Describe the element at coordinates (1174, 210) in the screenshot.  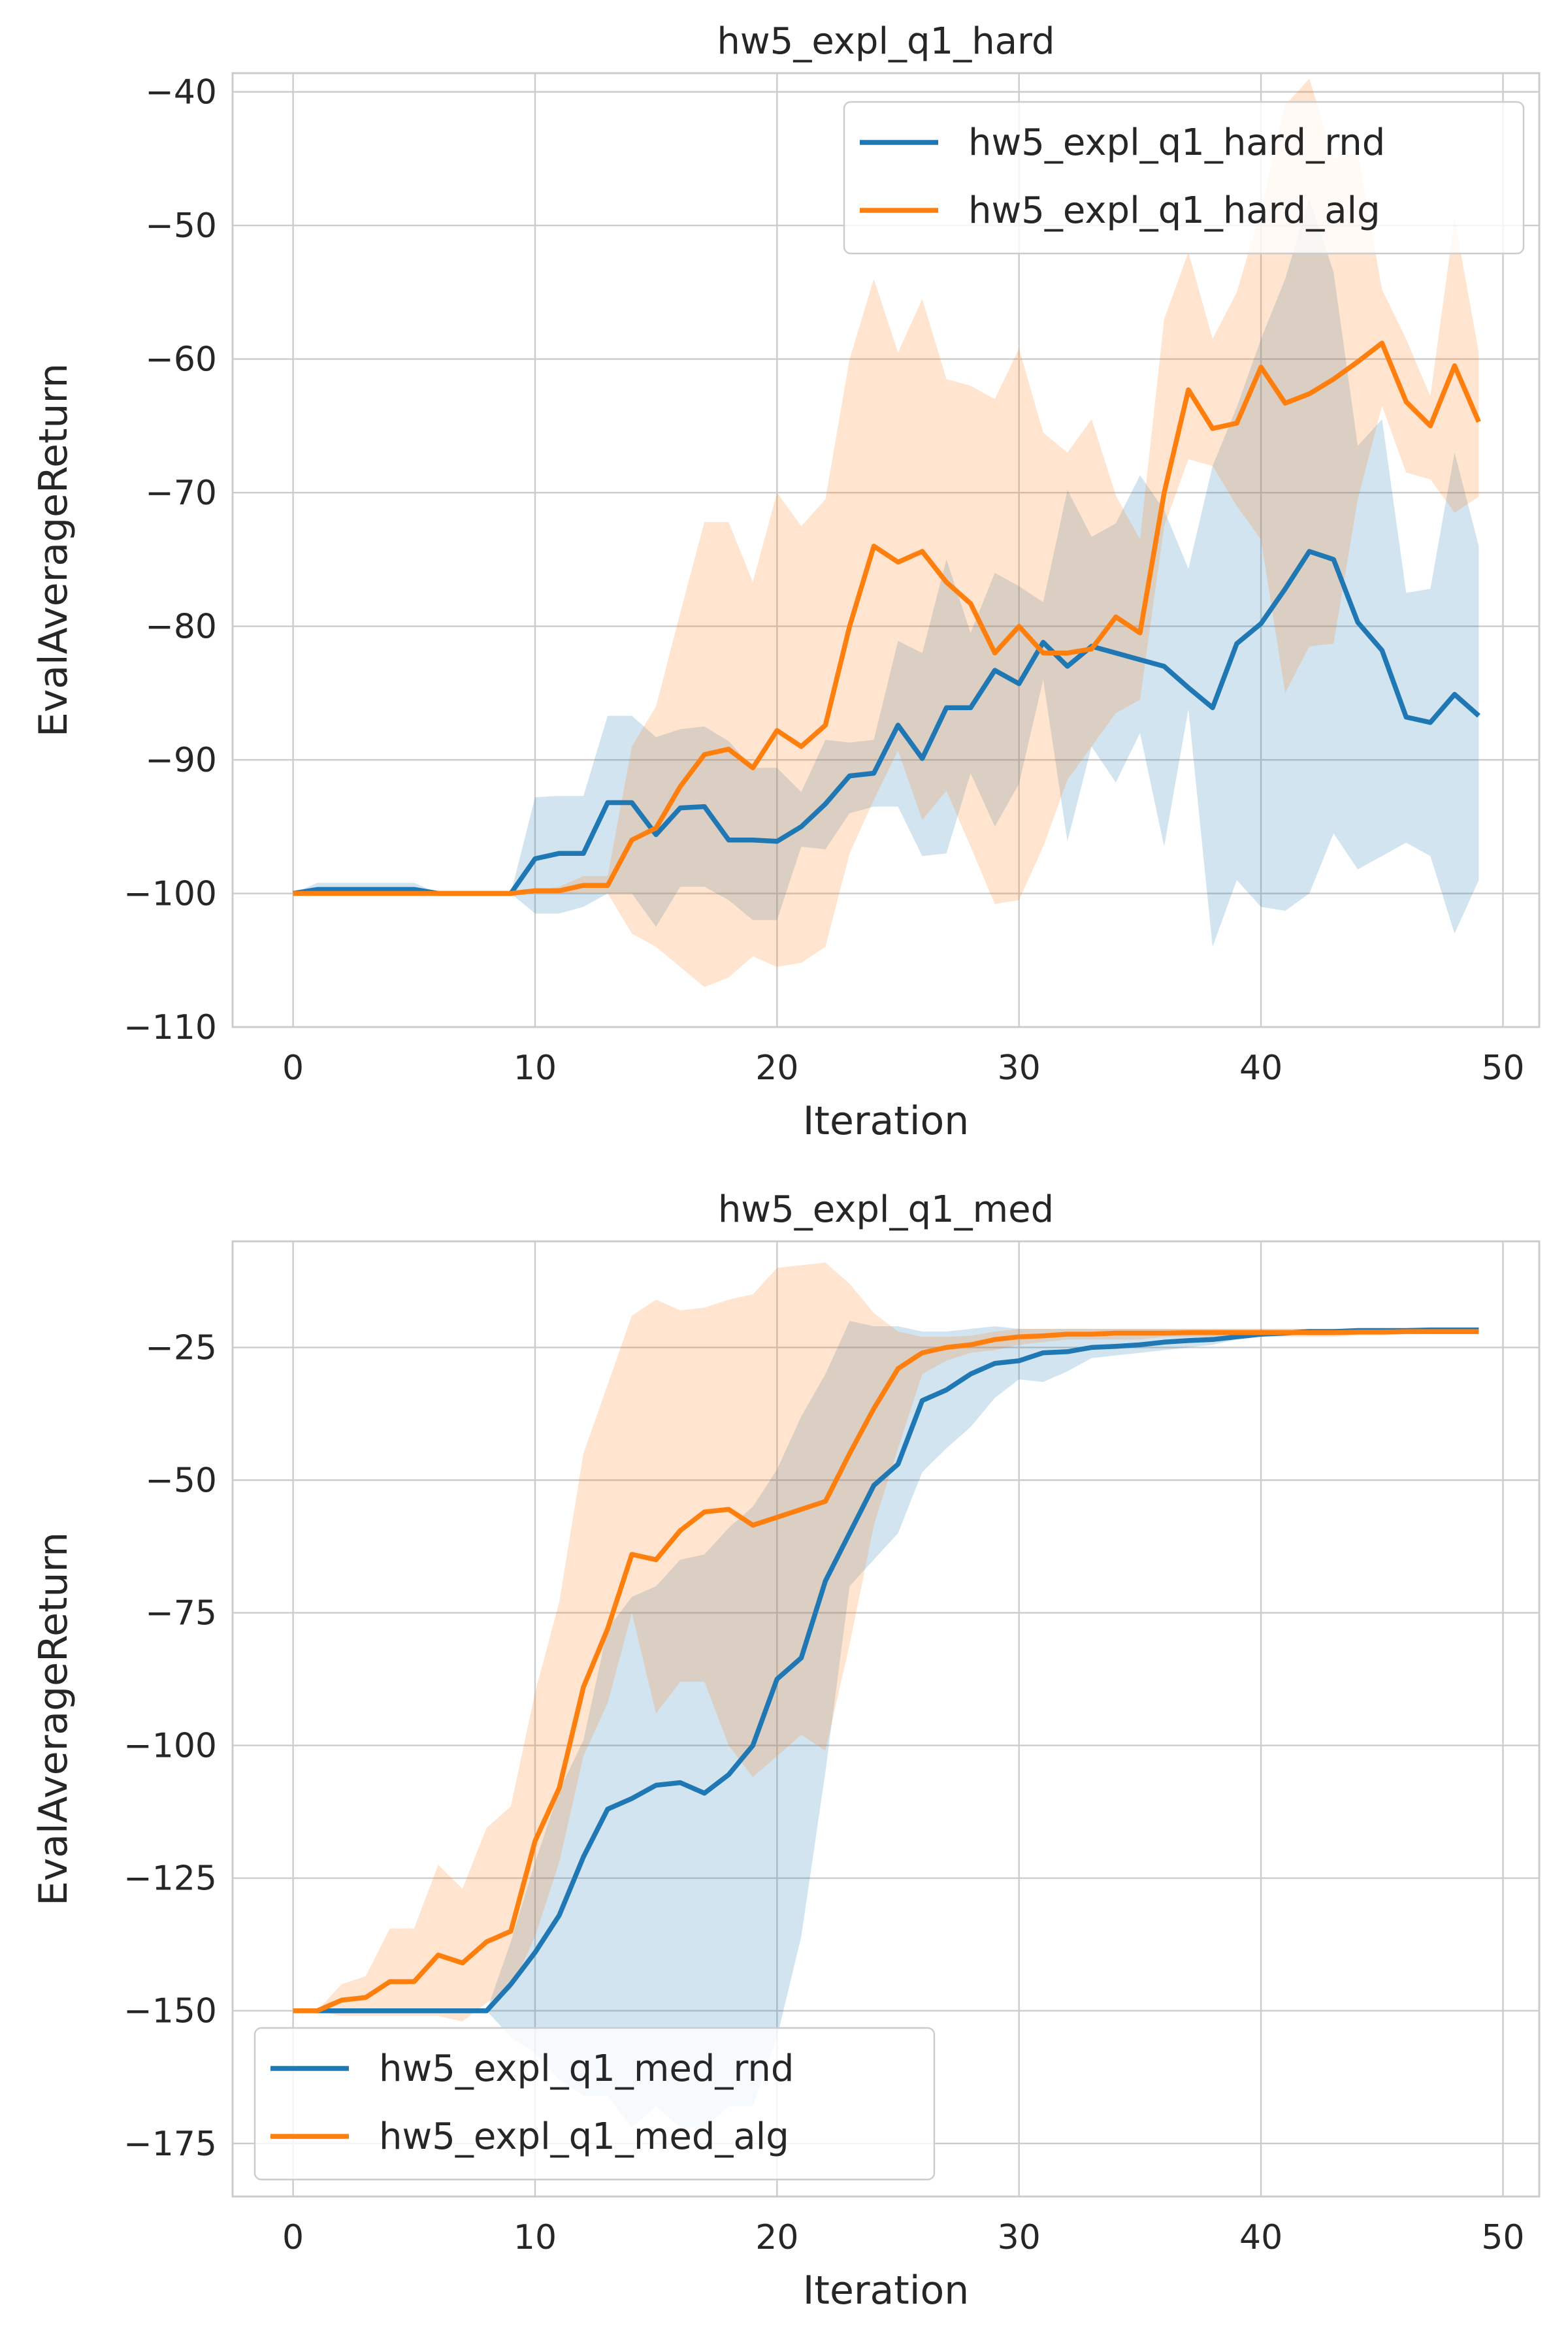
I see `legend-entry-hw5_expl_q1_hard_alg: hw5_expl_q1_hard_alg` at that location.